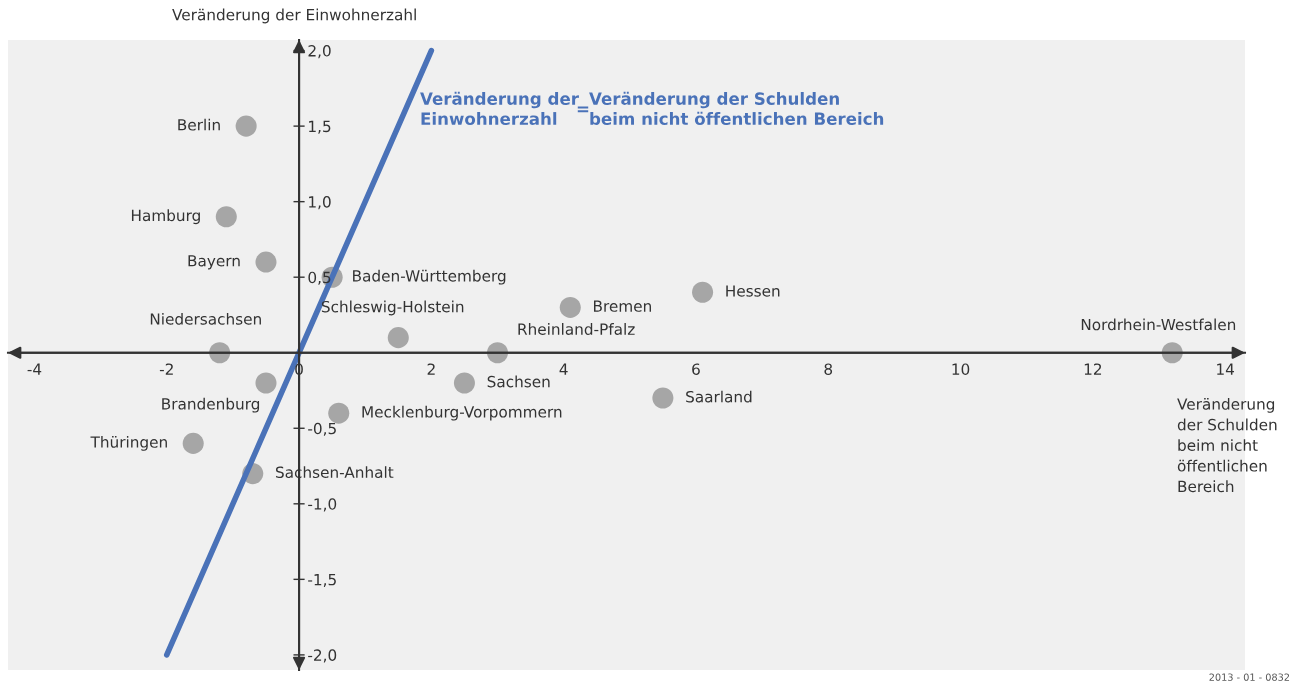 The width and height of the screenshot is (1297, 683). I want to click on annotation: Berlin, so click(199, 124).